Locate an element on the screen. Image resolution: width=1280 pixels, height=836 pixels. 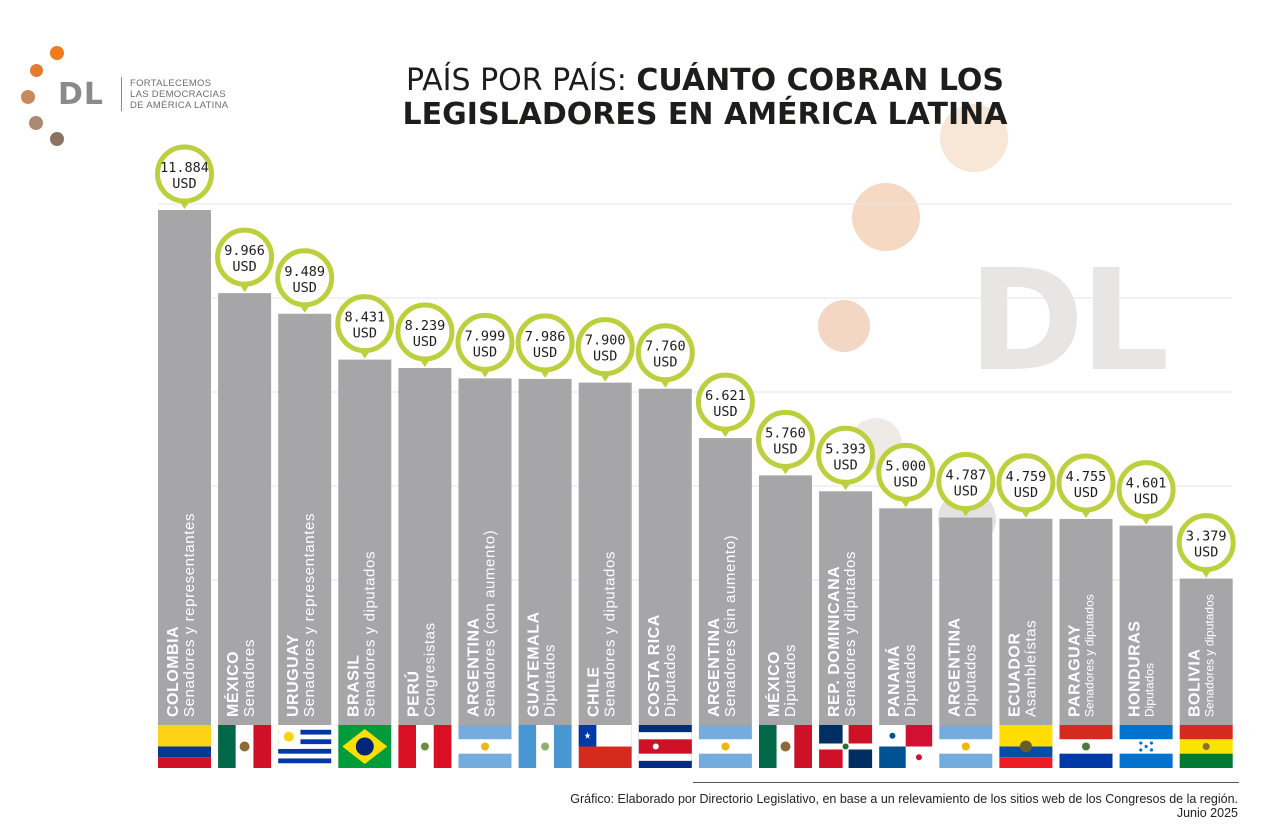
flag-uruguay-icon is located at coordinates (305, 746).